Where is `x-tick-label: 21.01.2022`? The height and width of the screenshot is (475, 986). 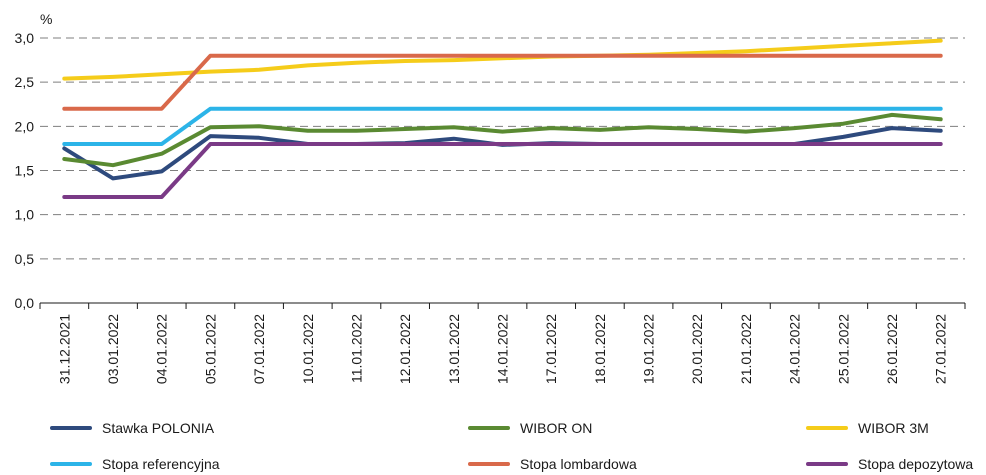 x-tick-label: 21.01.2022 is located at coordinates (746, 349).